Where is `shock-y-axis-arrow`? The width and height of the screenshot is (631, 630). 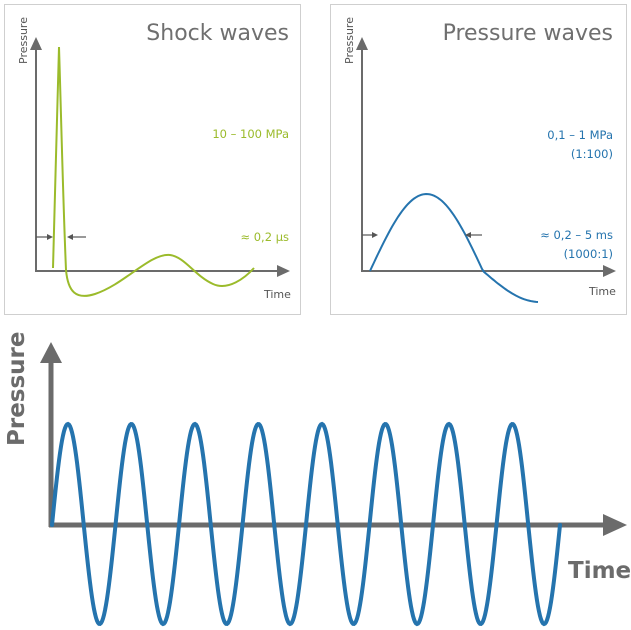
shock-y-axis-arrow is located at coordinates (36, 43).